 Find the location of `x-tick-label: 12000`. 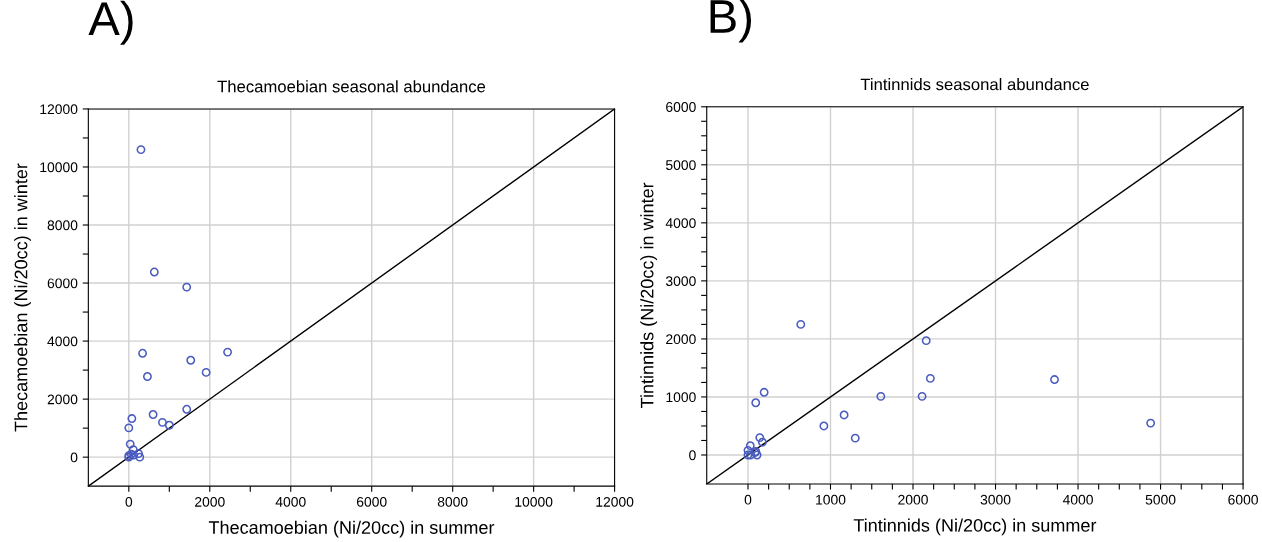

x-tick-label: 12000 is located at coordinates (615, 501).